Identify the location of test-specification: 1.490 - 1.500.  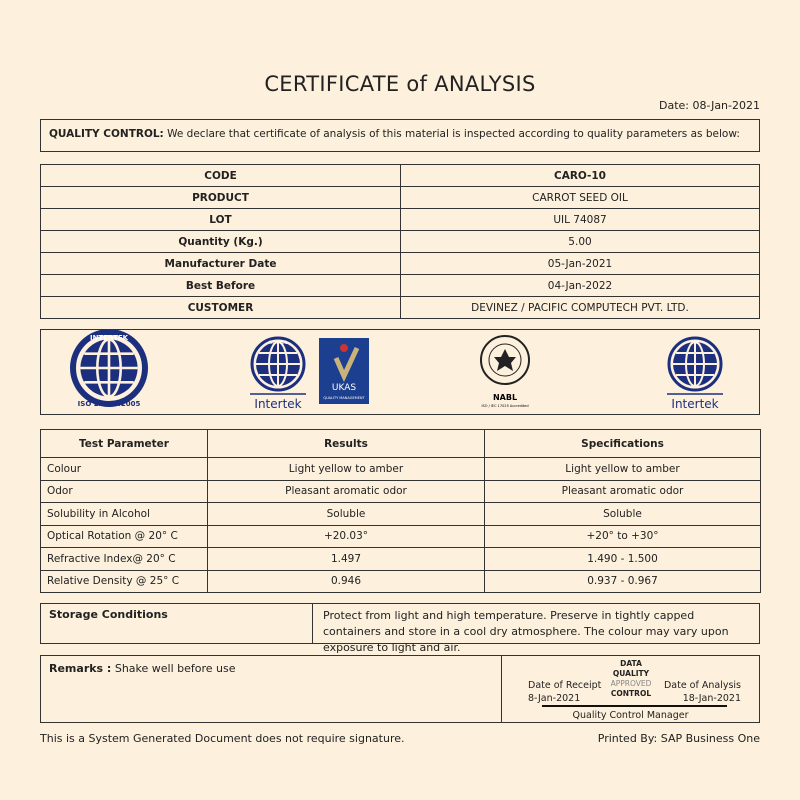
(622, 559).